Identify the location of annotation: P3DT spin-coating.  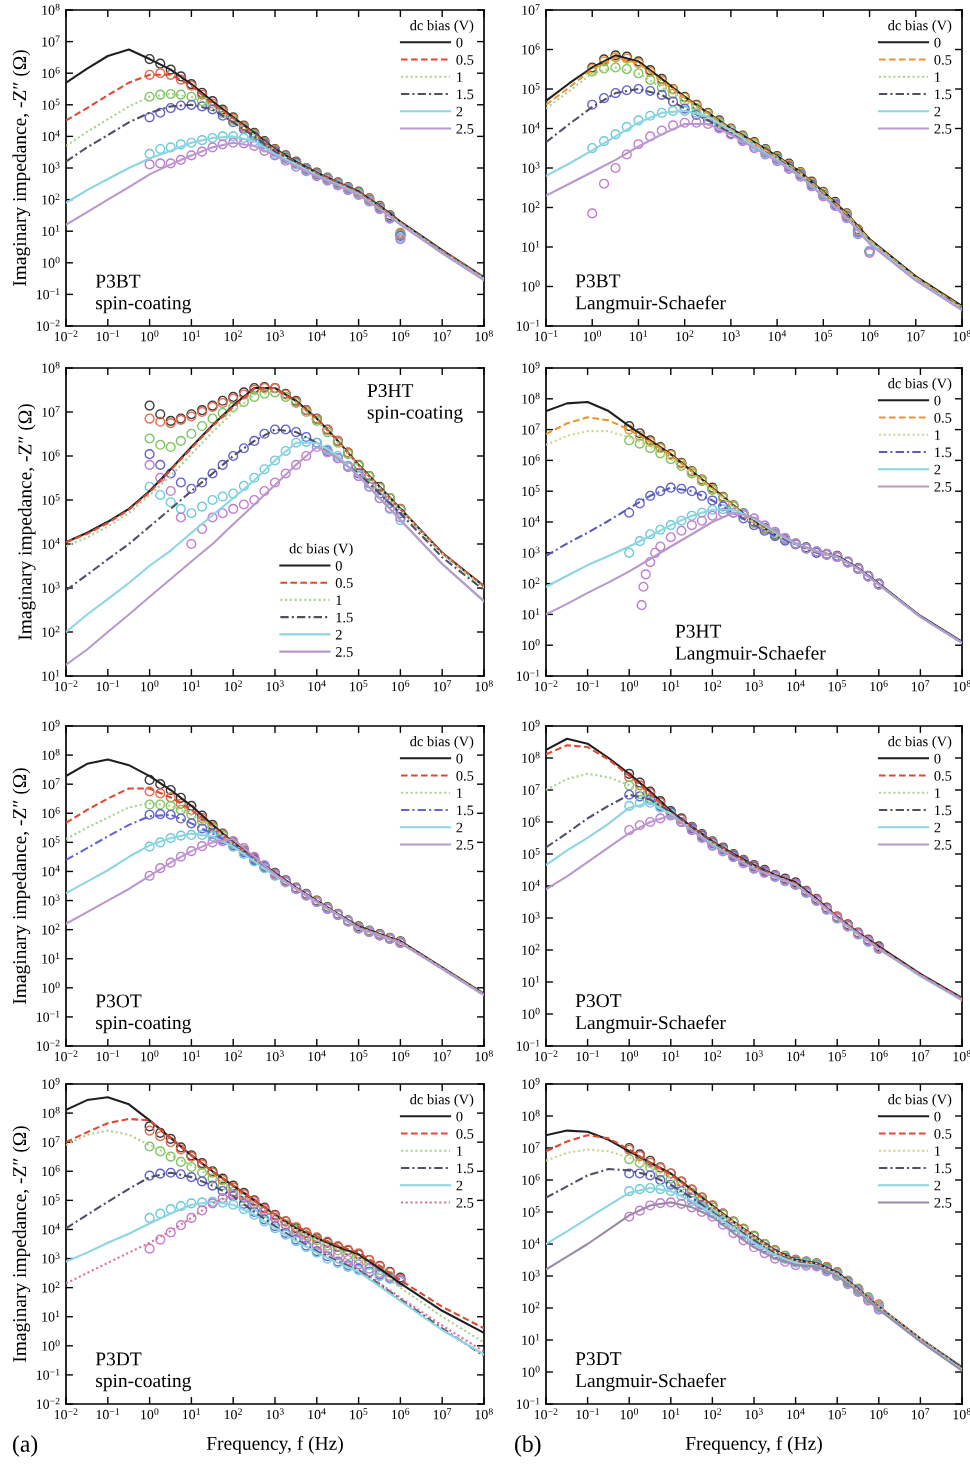
(143, 1372).